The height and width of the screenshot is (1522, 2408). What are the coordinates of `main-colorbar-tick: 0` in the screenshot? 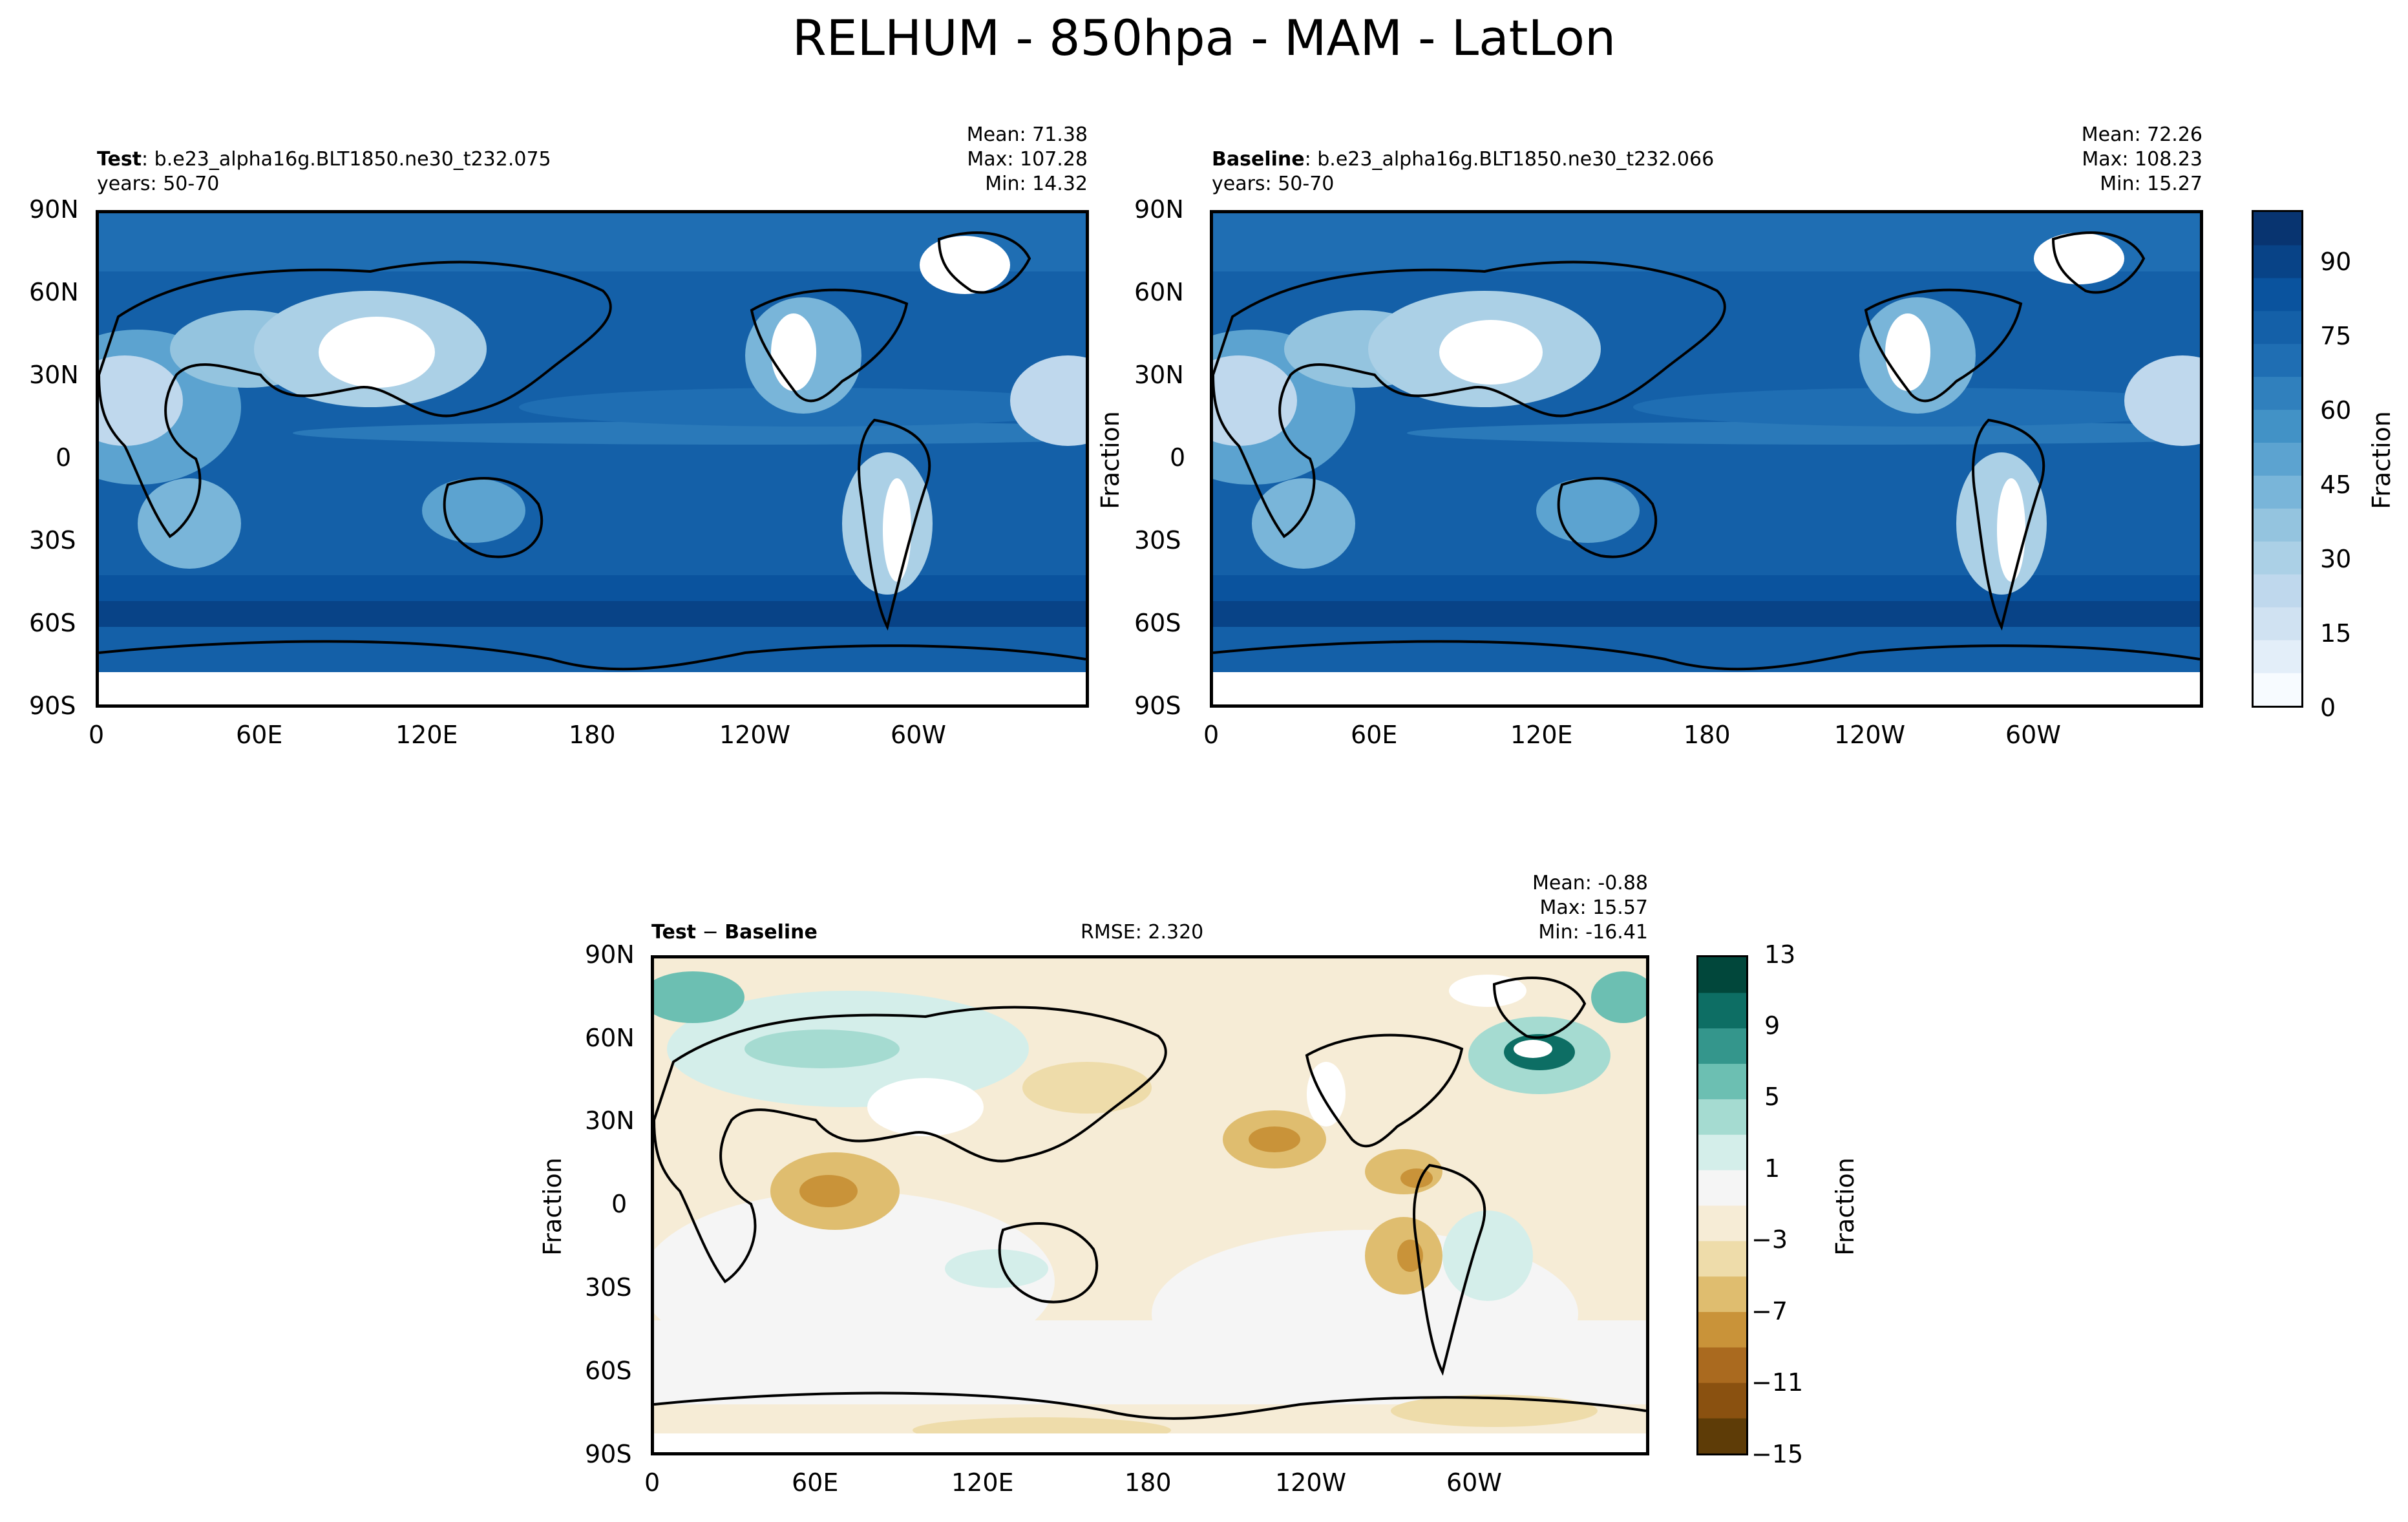 It's located at (2328, 707).